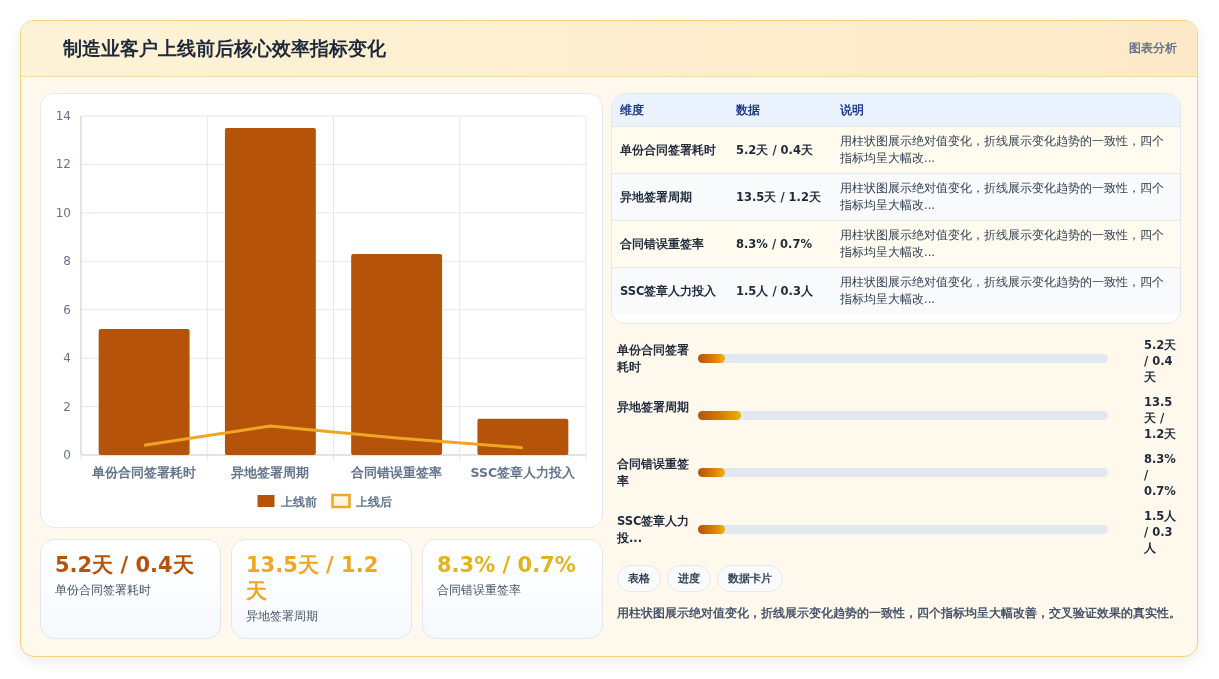  What do you see at coordinates (67, 309) in the screenshot?
I see `y-tick-label: 6` at bounding box center [67, 309].